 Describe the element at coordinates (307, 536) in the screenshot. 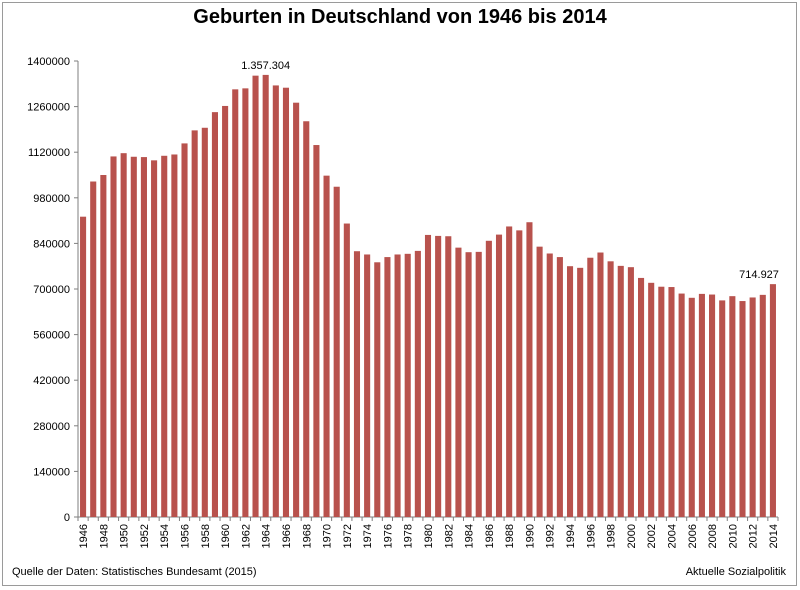

I see `x-tick-label: 1968` at that location.